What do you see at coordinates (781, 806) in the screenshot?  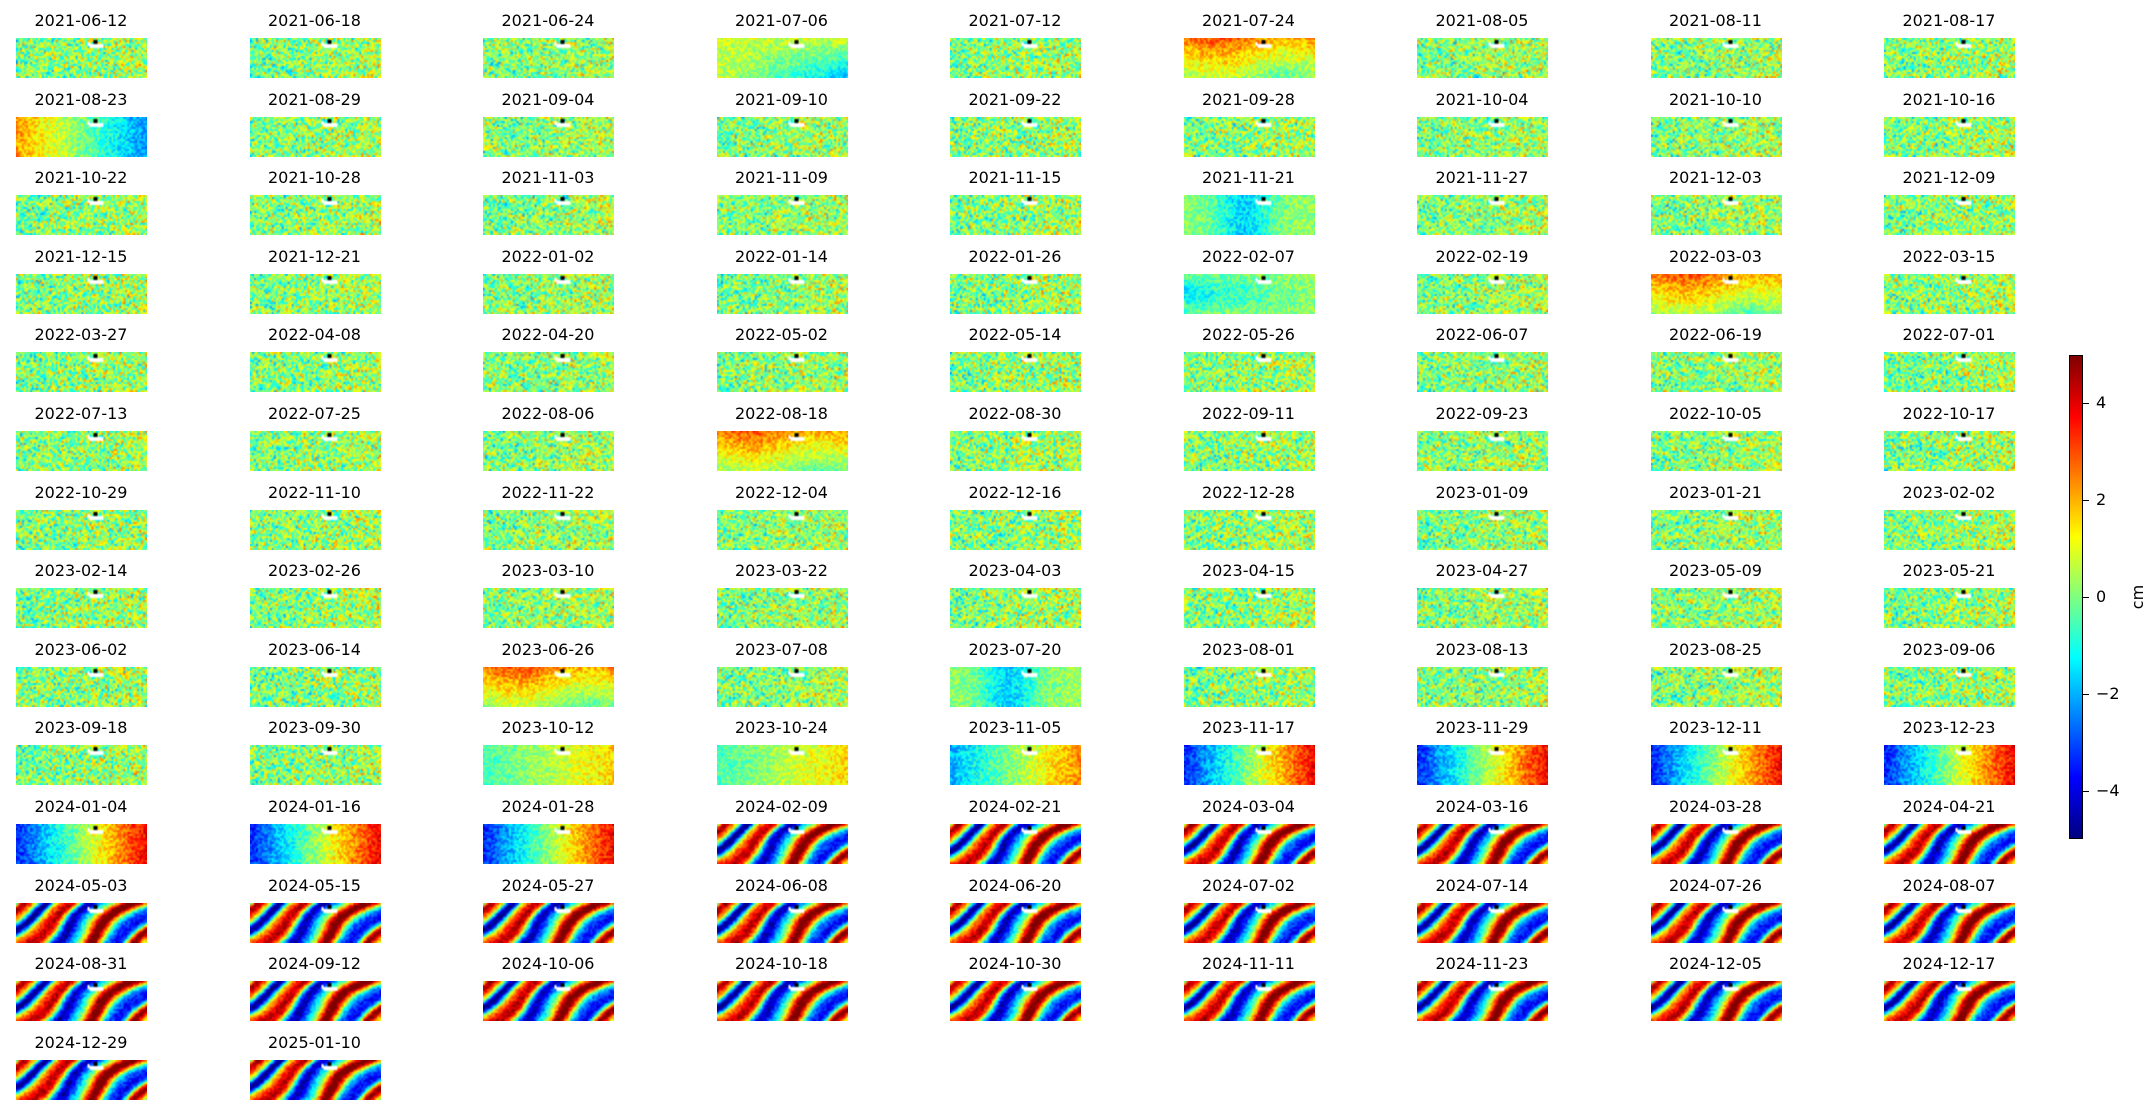 I see `panel-date-label: 2024-02-09` at bounding box center [781, 806].